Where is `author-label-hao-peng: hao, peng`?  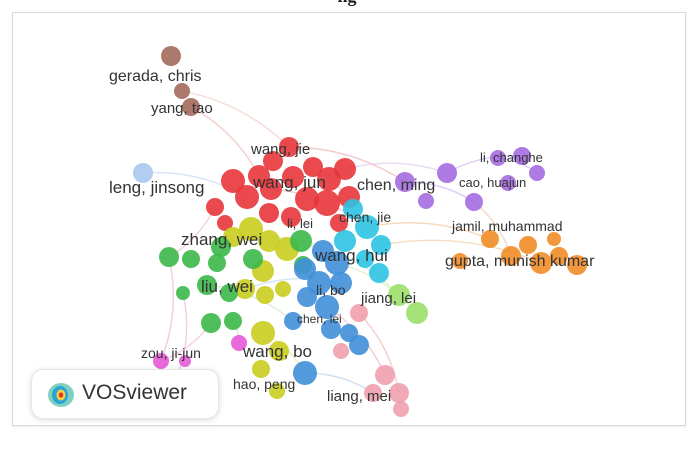
author-label-hao-peng: hao, peng is located at coordinates (264, 384).